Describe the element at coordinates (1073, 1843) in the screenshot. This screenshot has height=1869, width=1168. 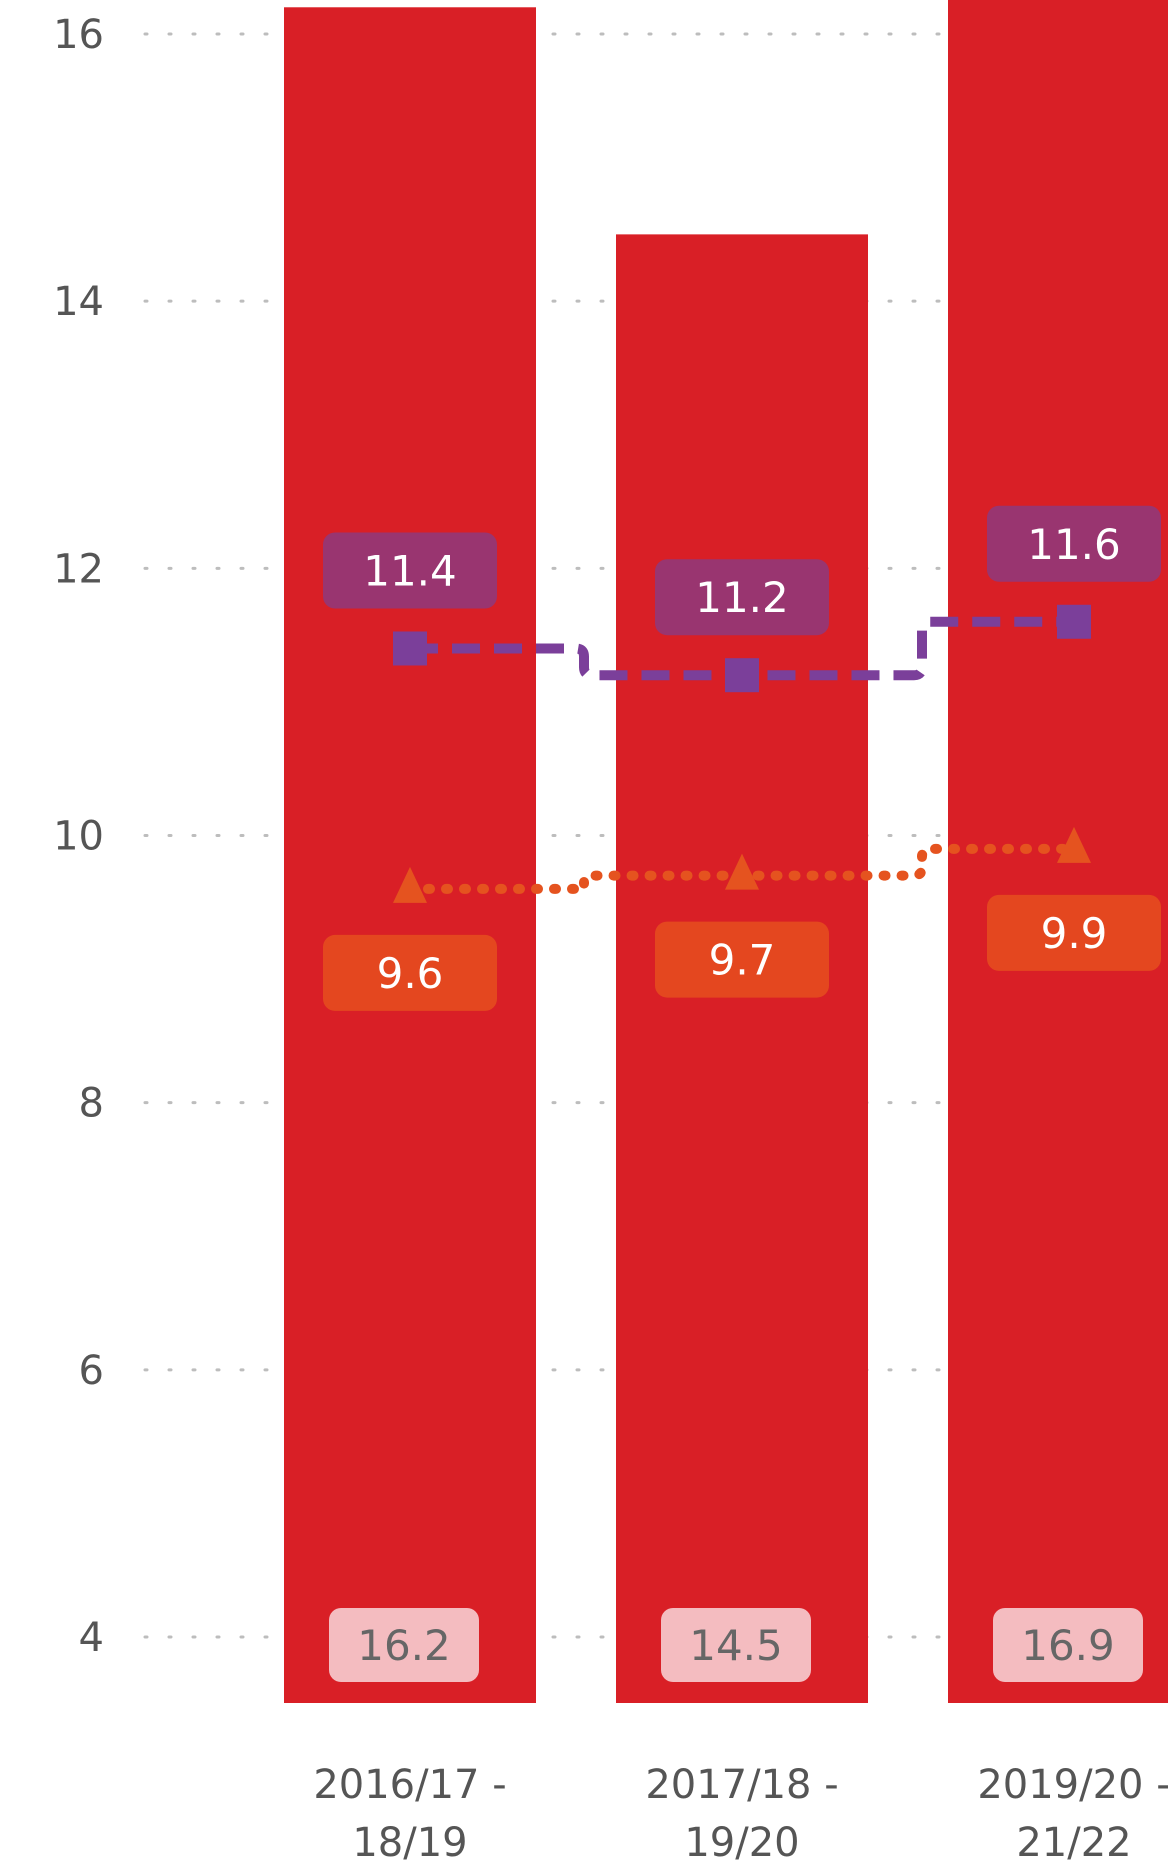
I see `x-tick-label: 21/22` at that location.